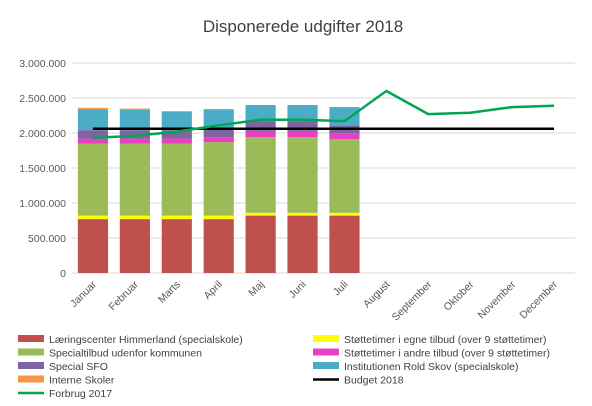 This screenshot has width=592, height=406. What do you see at coordinates (82, 381) in the screenshot?
I see `legend-label: Interne Skoler` at bounding box center [82, 381].